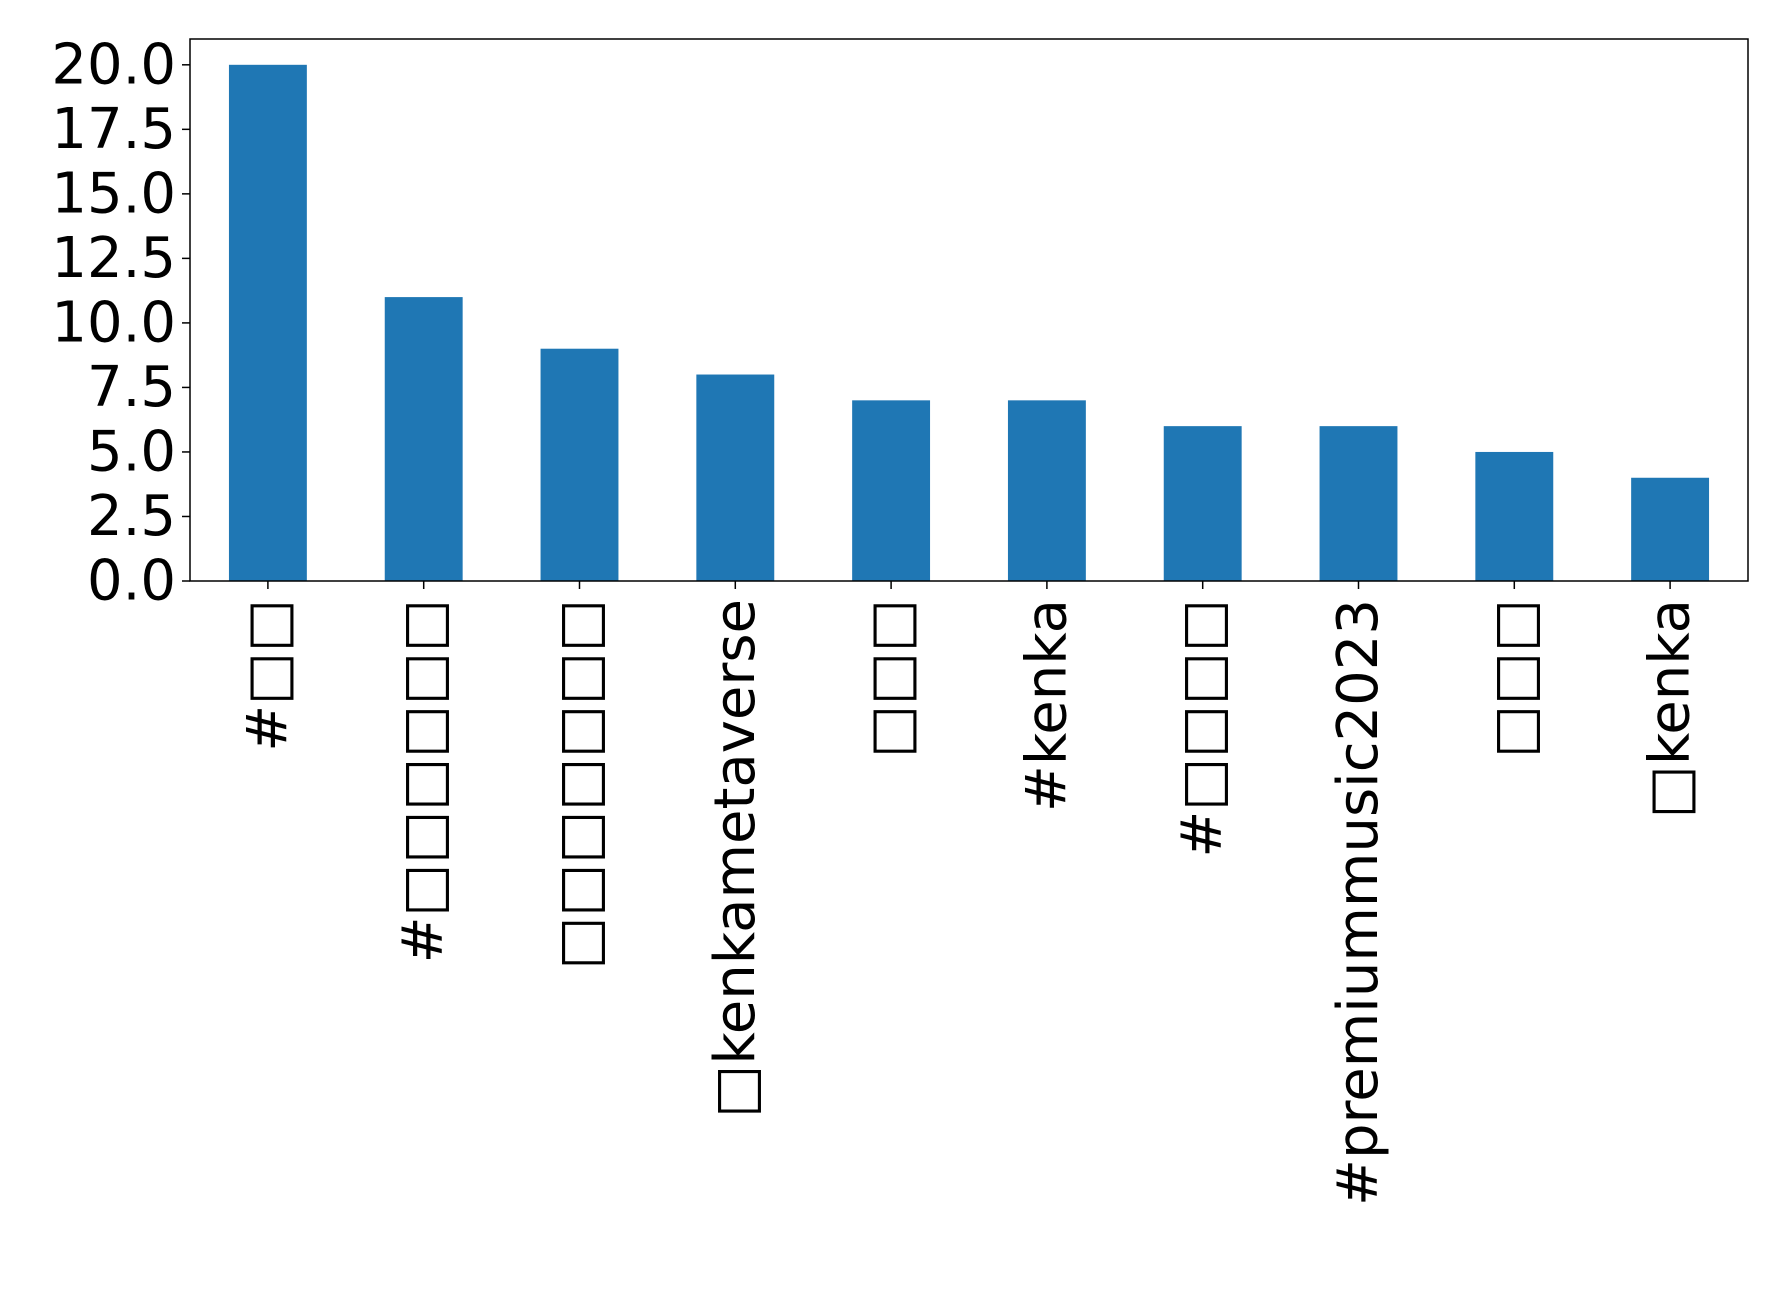  I want to click on x-tick-label-2: □□□□□□□, so click(579, 784).